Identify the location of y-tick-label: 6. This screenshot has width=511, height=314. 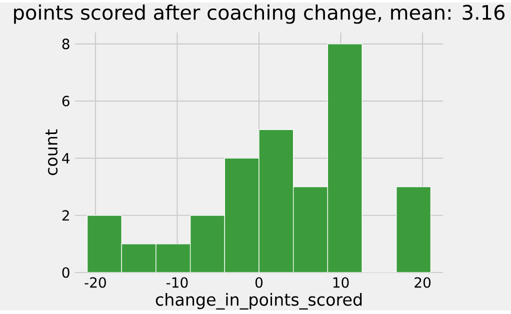
(66, 101).